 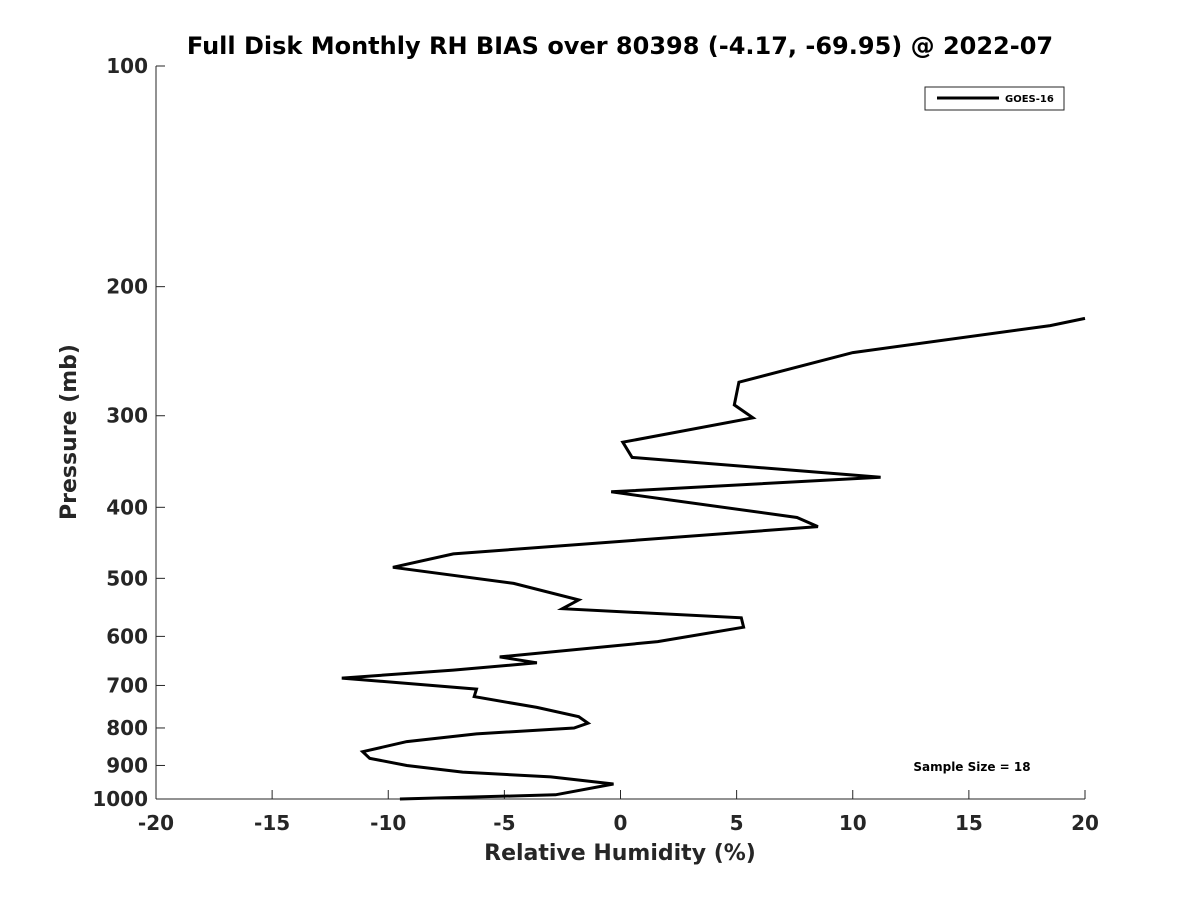 I want to click on y-tick-label: 300, so click(x=127, y=416).